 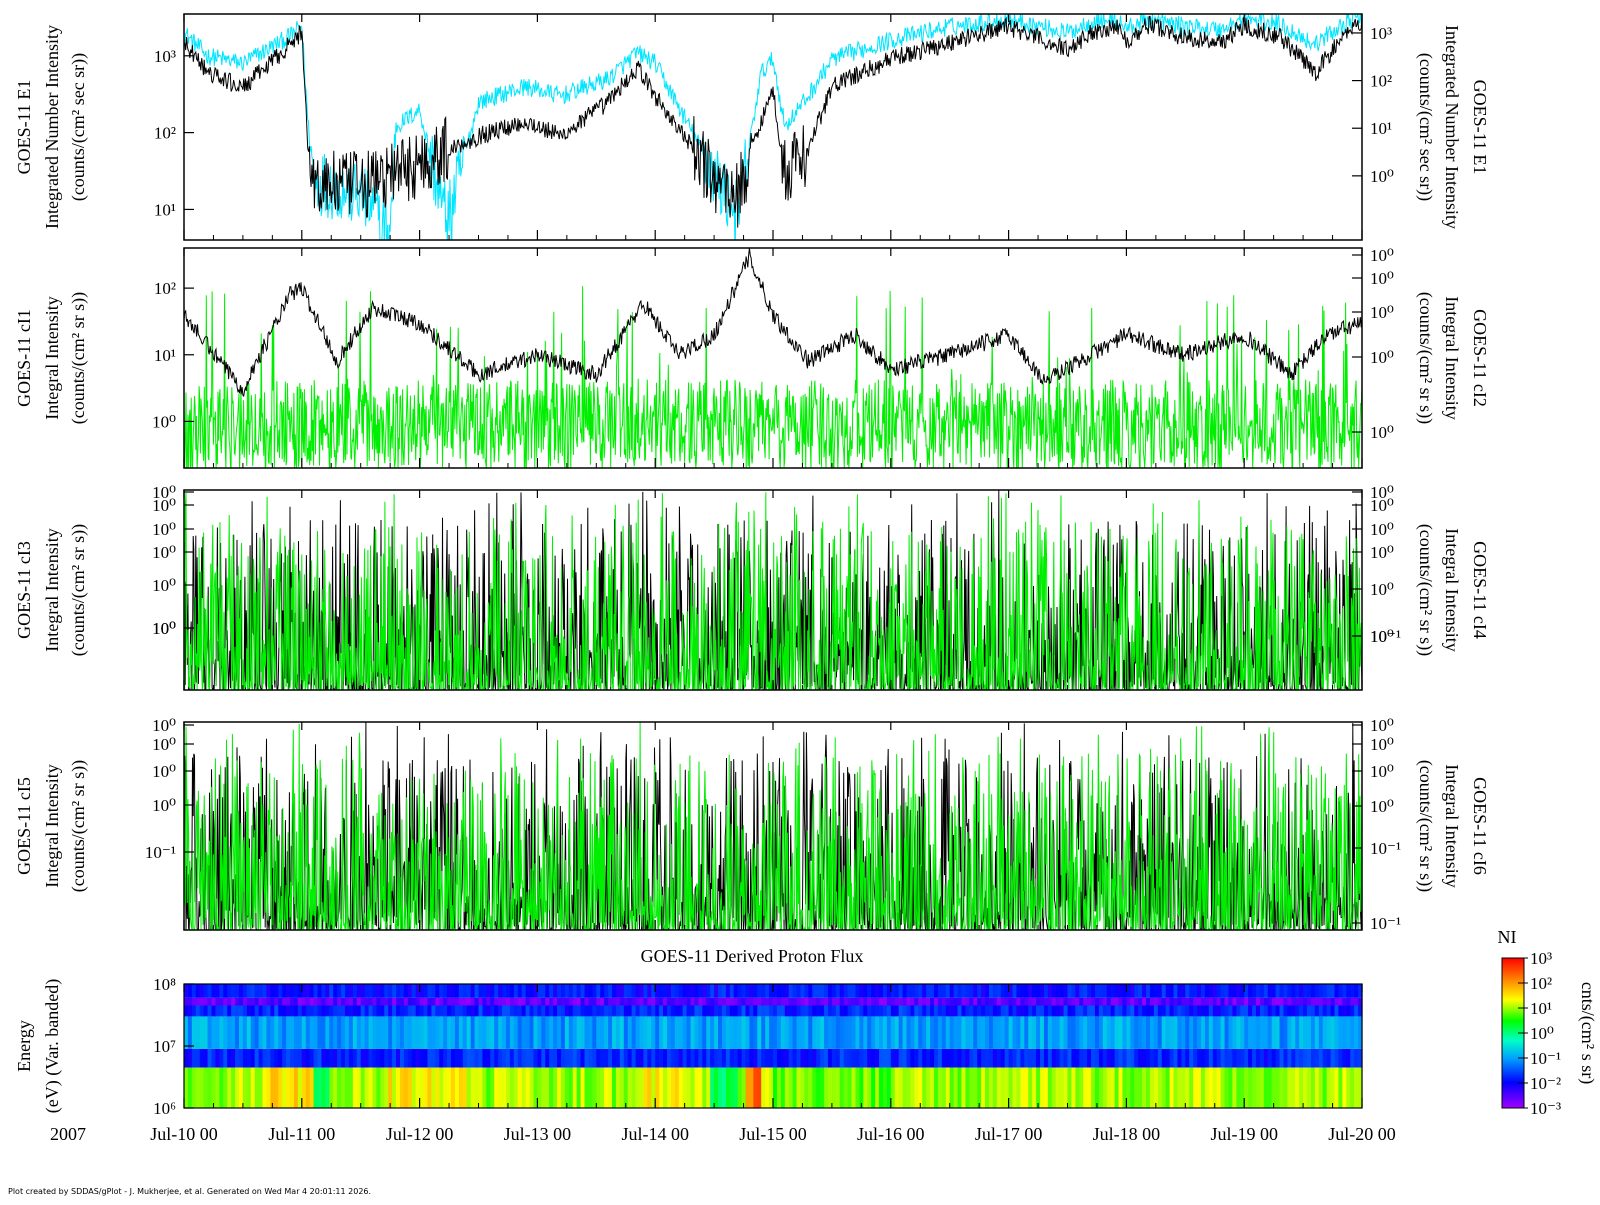 What do you see at coordinates (1382, 278) in the screenshot?
I see `ci2-right-tick-label: 10⁰` at bounding box center [1382, 278].